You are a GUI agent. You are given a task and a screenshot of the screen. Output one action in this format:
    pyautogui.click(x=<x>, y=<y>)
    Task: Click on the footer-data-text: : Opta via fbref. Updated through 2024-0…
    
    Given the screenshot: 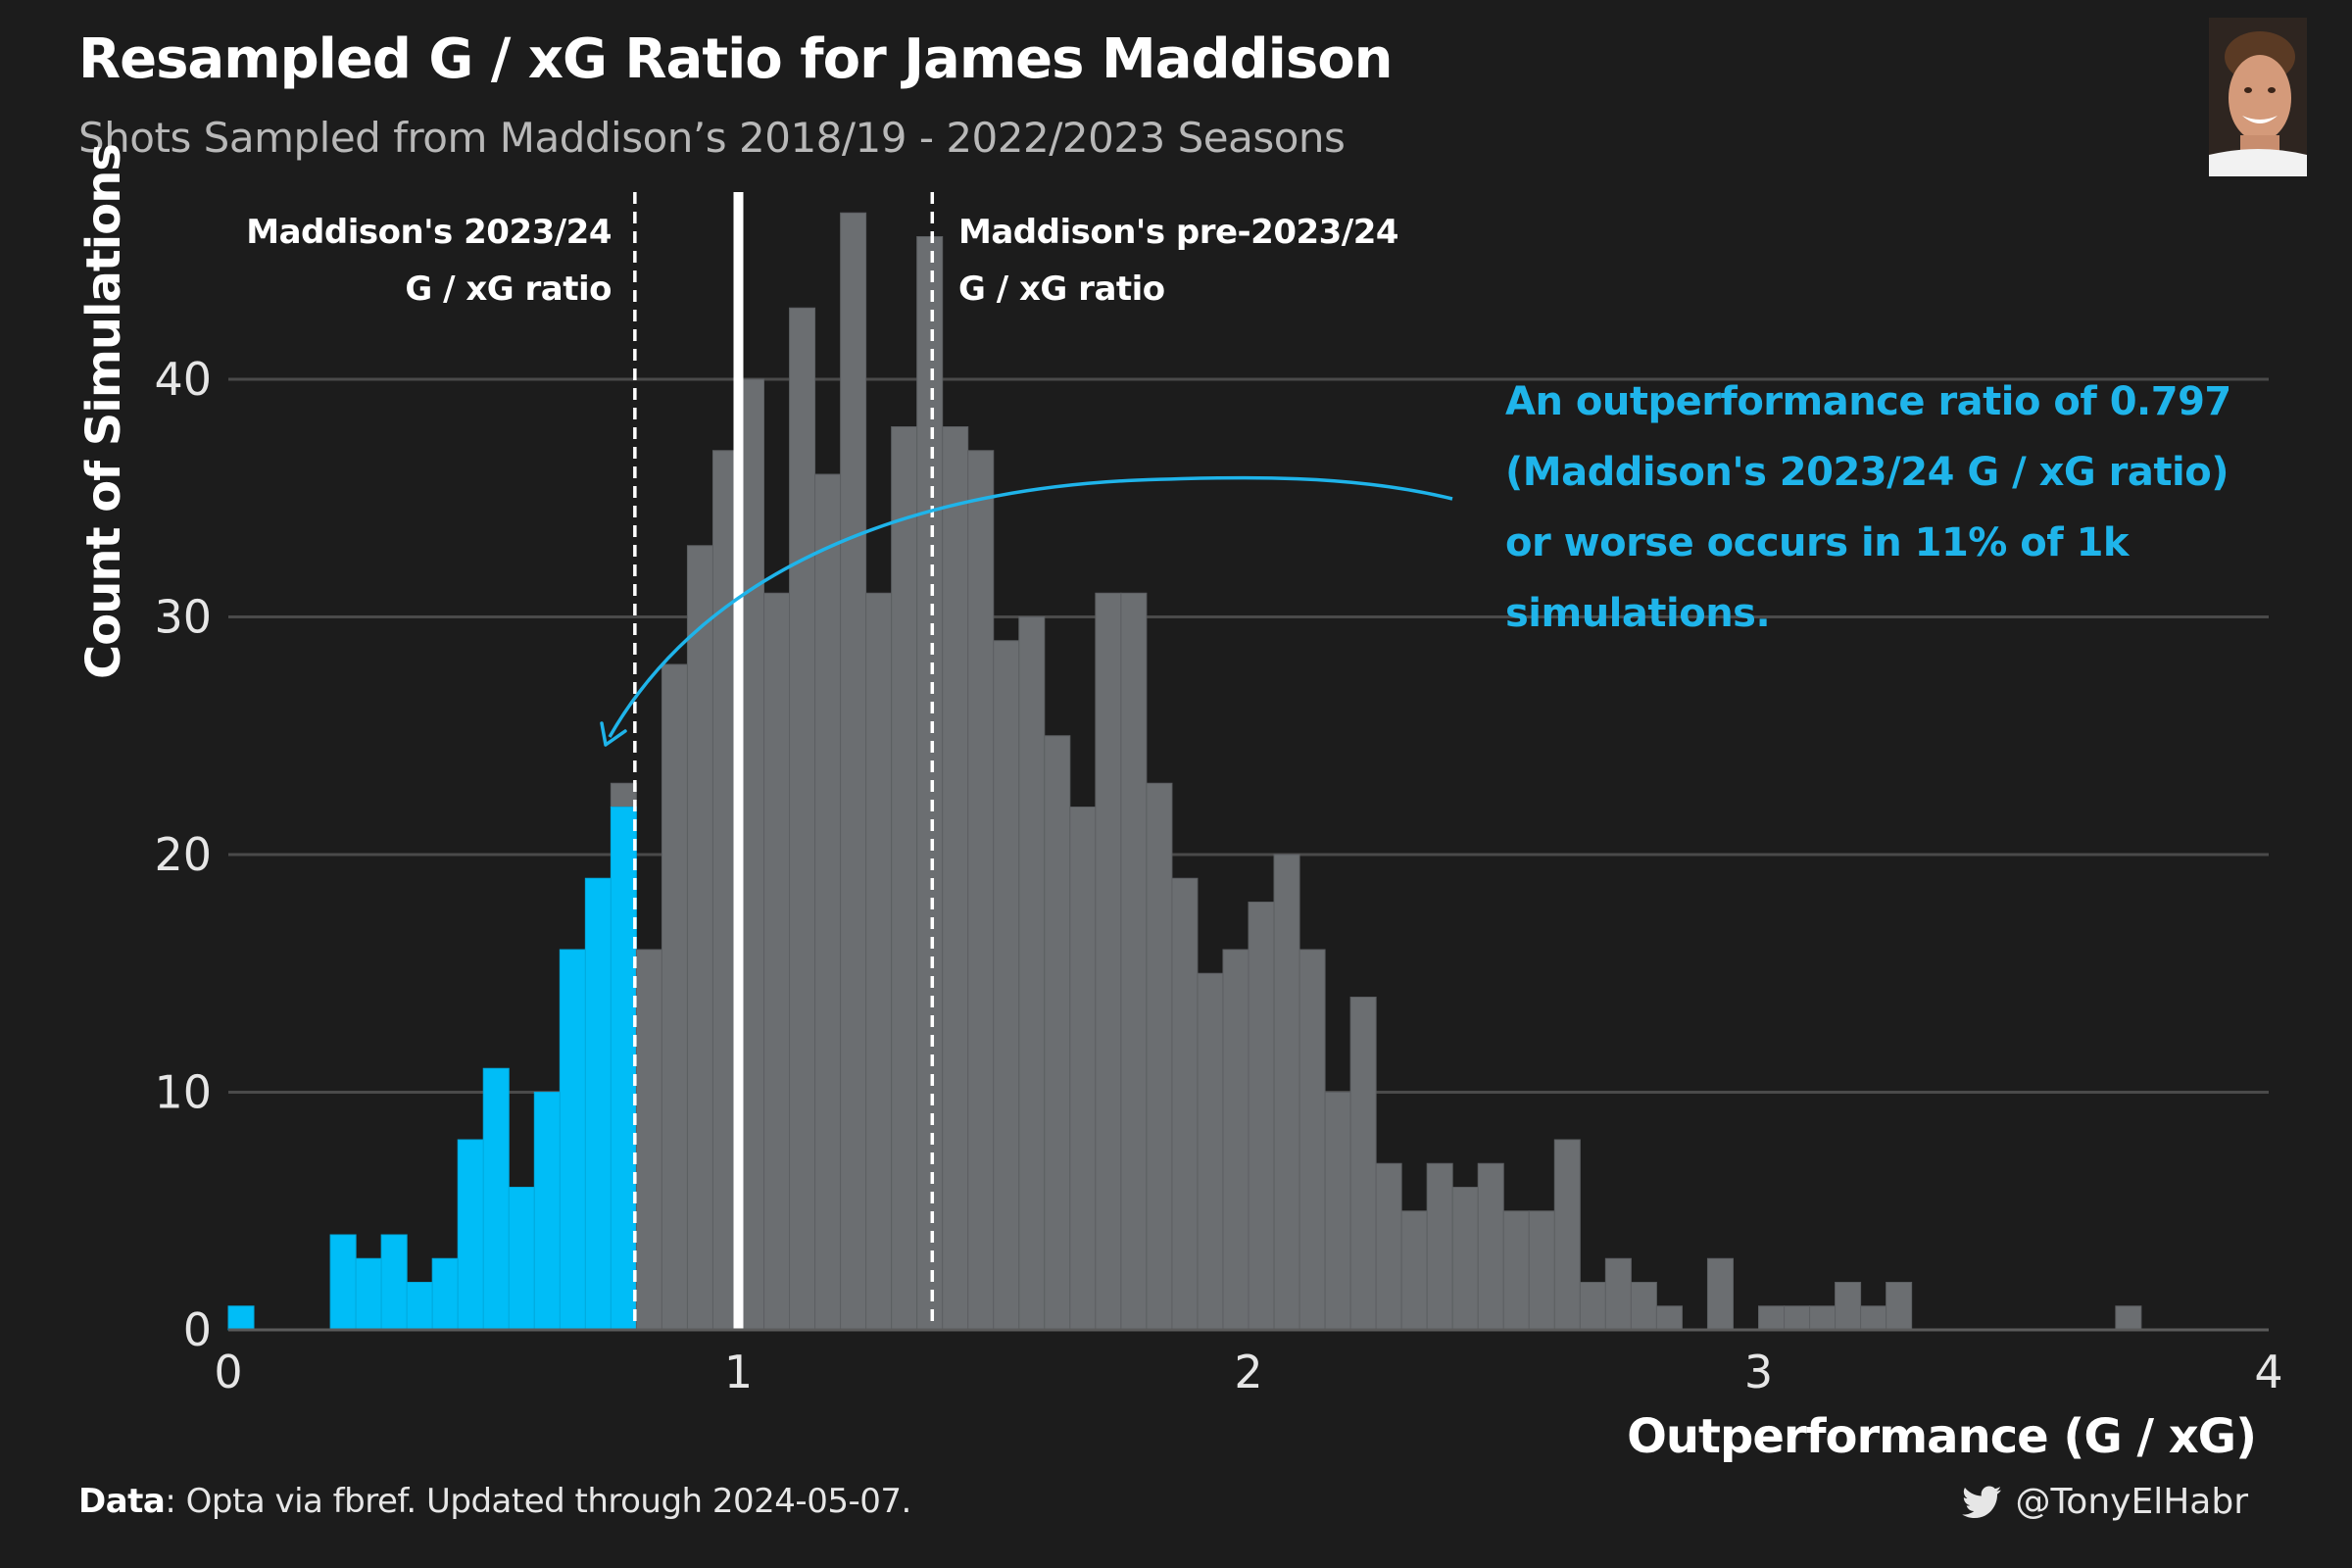 What is the action you would take?
    pyautogui.click(x=538, y=1501)
    